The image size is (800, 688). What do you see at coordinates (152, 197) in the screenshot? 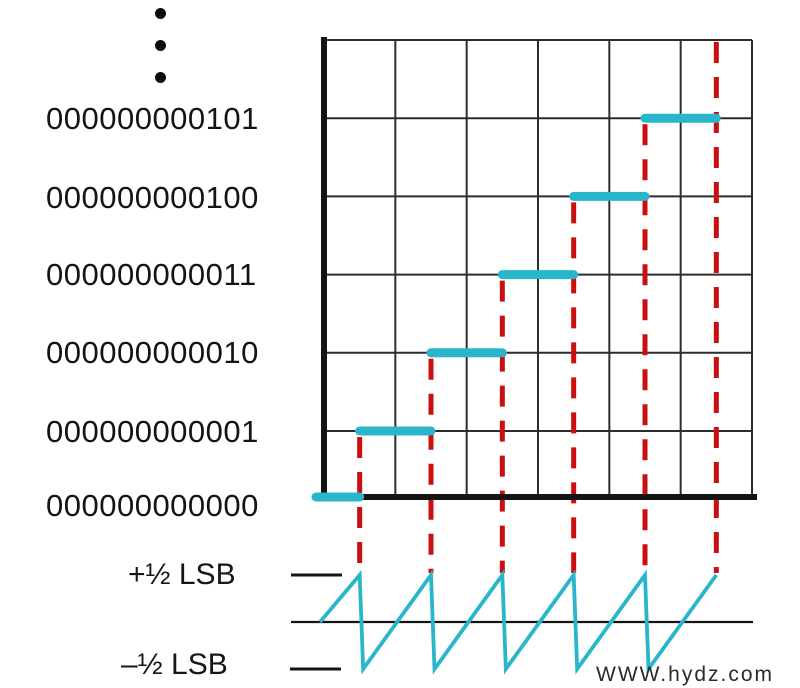
I see `code-label-100: 000000000100` at bounding box center [152, 197].